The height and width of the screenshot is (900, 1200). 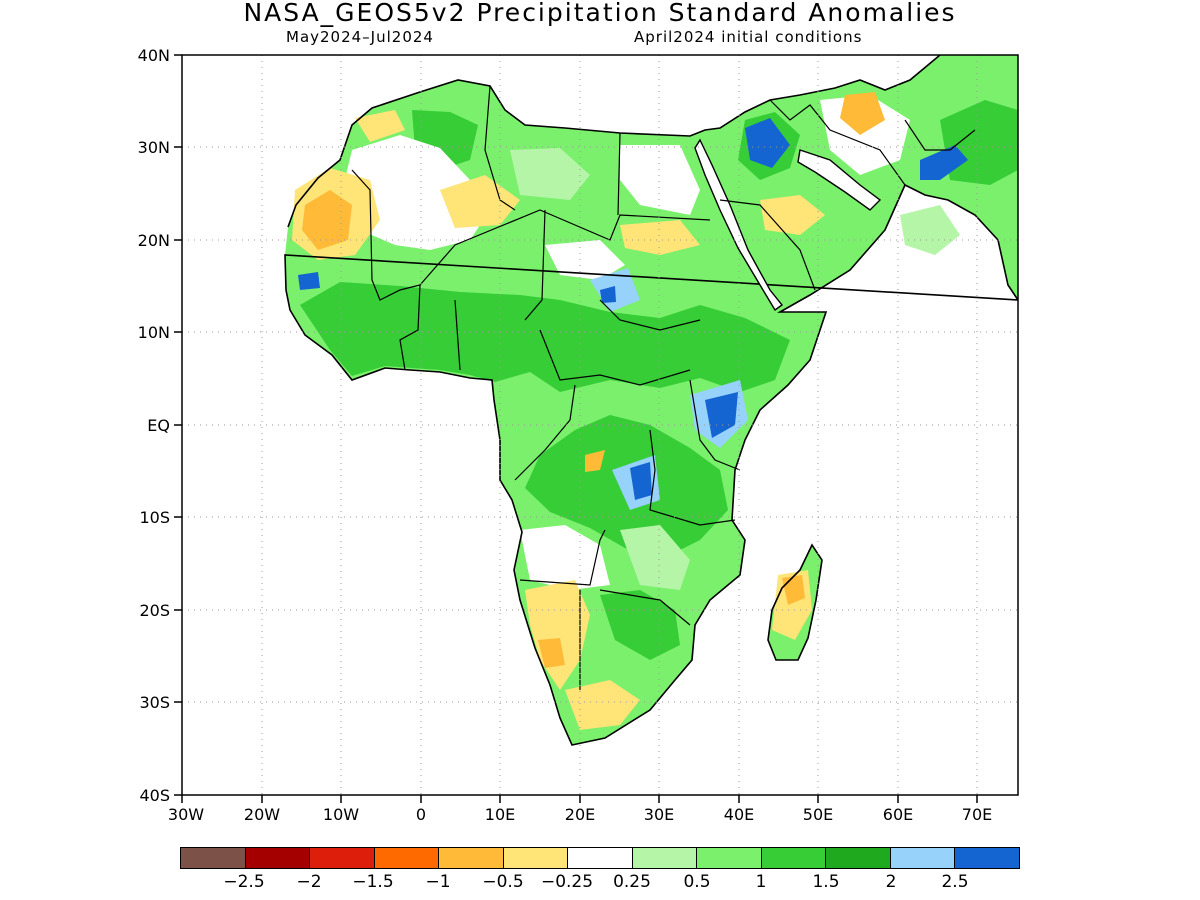 I want to click on persian-gulf, so click(x=839, y=180).